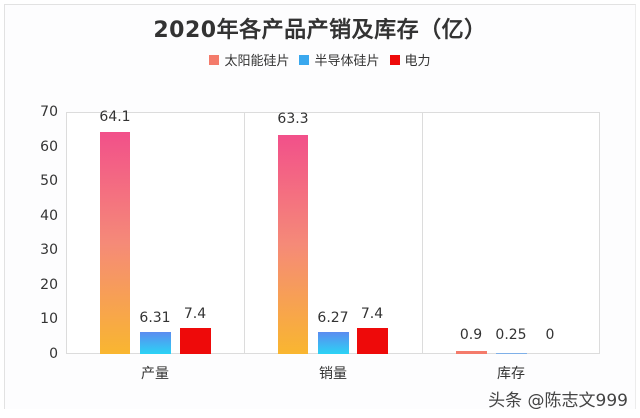  Describe the element at coordinates (293, 244) in the screenshot. I see `bar-sales-solar` at that location.